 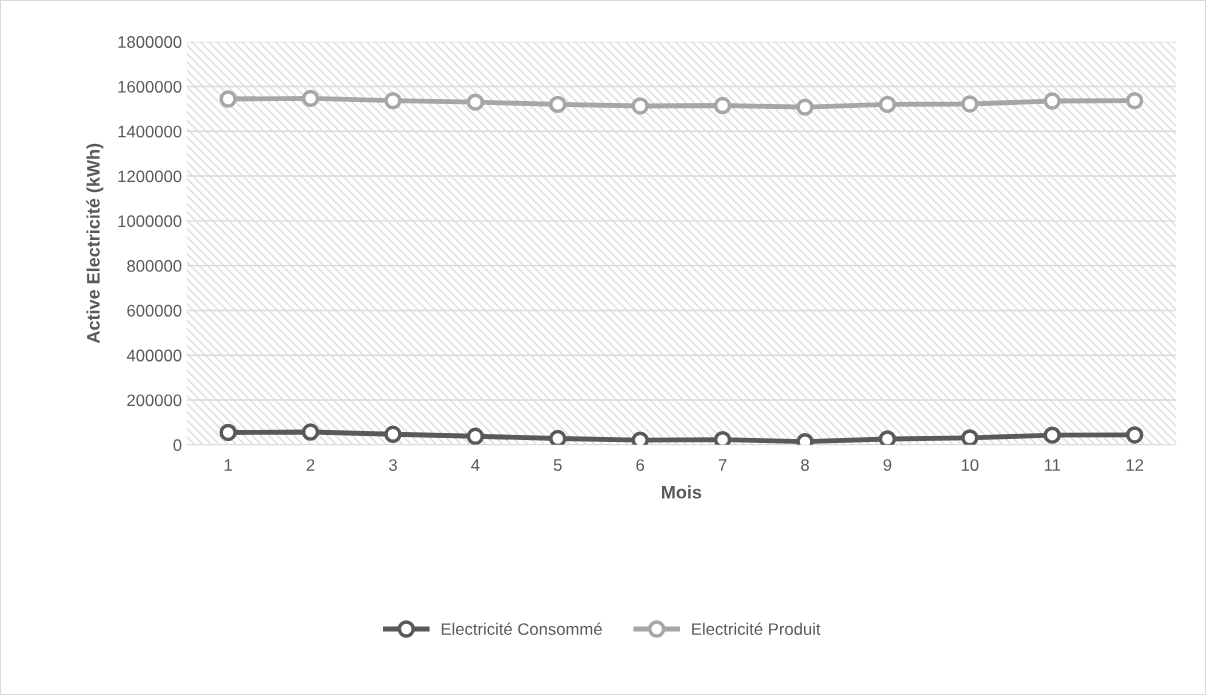 I want to click on x-tick-label: 2, so click(x=310, y=465).